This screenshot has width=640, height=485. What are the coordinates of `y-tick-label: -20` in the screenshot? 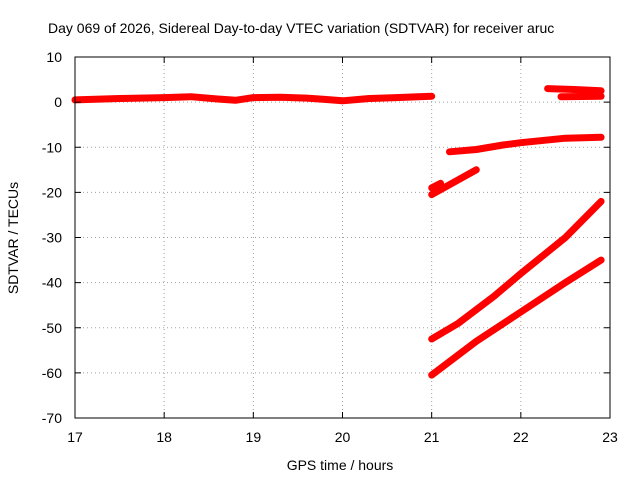 It's located at (52, 192).